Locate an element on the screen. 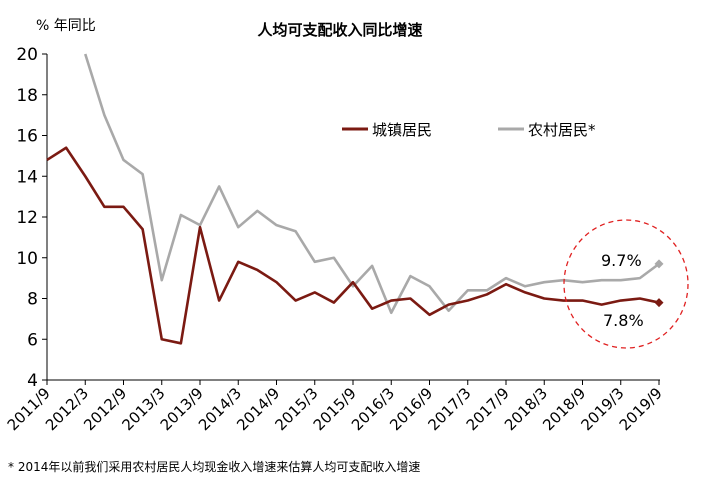 The width and height of the screenshot is (706, 500). footnote: * 2014年以前我们采用农村居民人均现金收入增速来估算人均可支配收入增速 is located at coordinates (214, 466).